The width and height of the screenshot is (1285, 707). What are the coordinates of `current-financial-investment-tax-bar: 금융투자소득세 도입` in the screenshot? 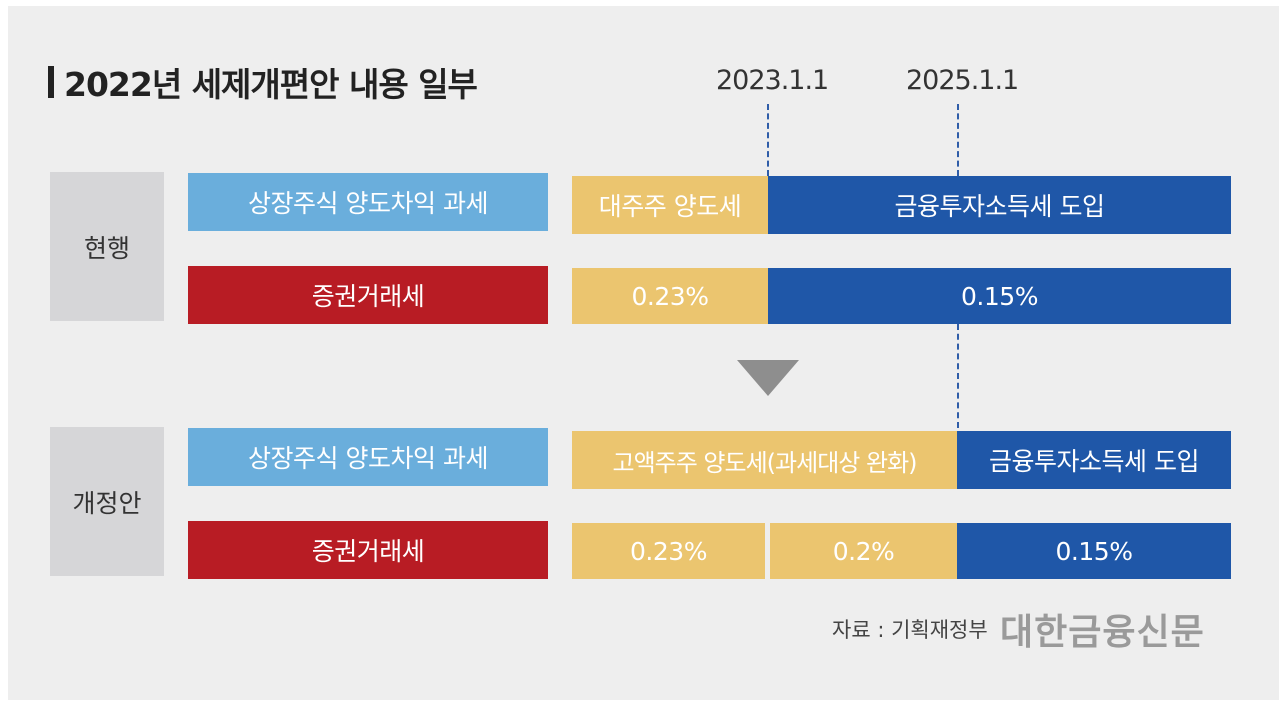 It's located at (999, 205).